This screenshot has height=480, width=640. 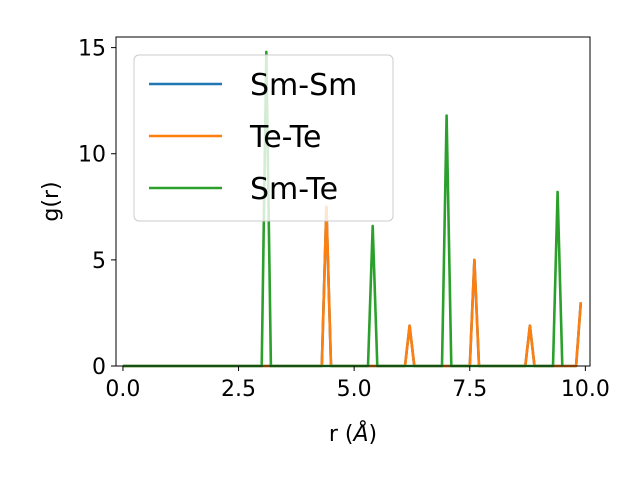 I want to click on y-tick-label: 10, so click(x=92, y=155).